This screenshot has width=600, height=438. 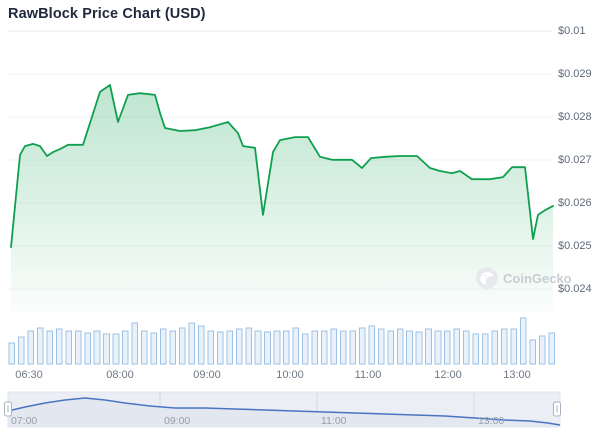 I want to click on y-axis-tick-label: $0.026, so click(x=575, y=203).